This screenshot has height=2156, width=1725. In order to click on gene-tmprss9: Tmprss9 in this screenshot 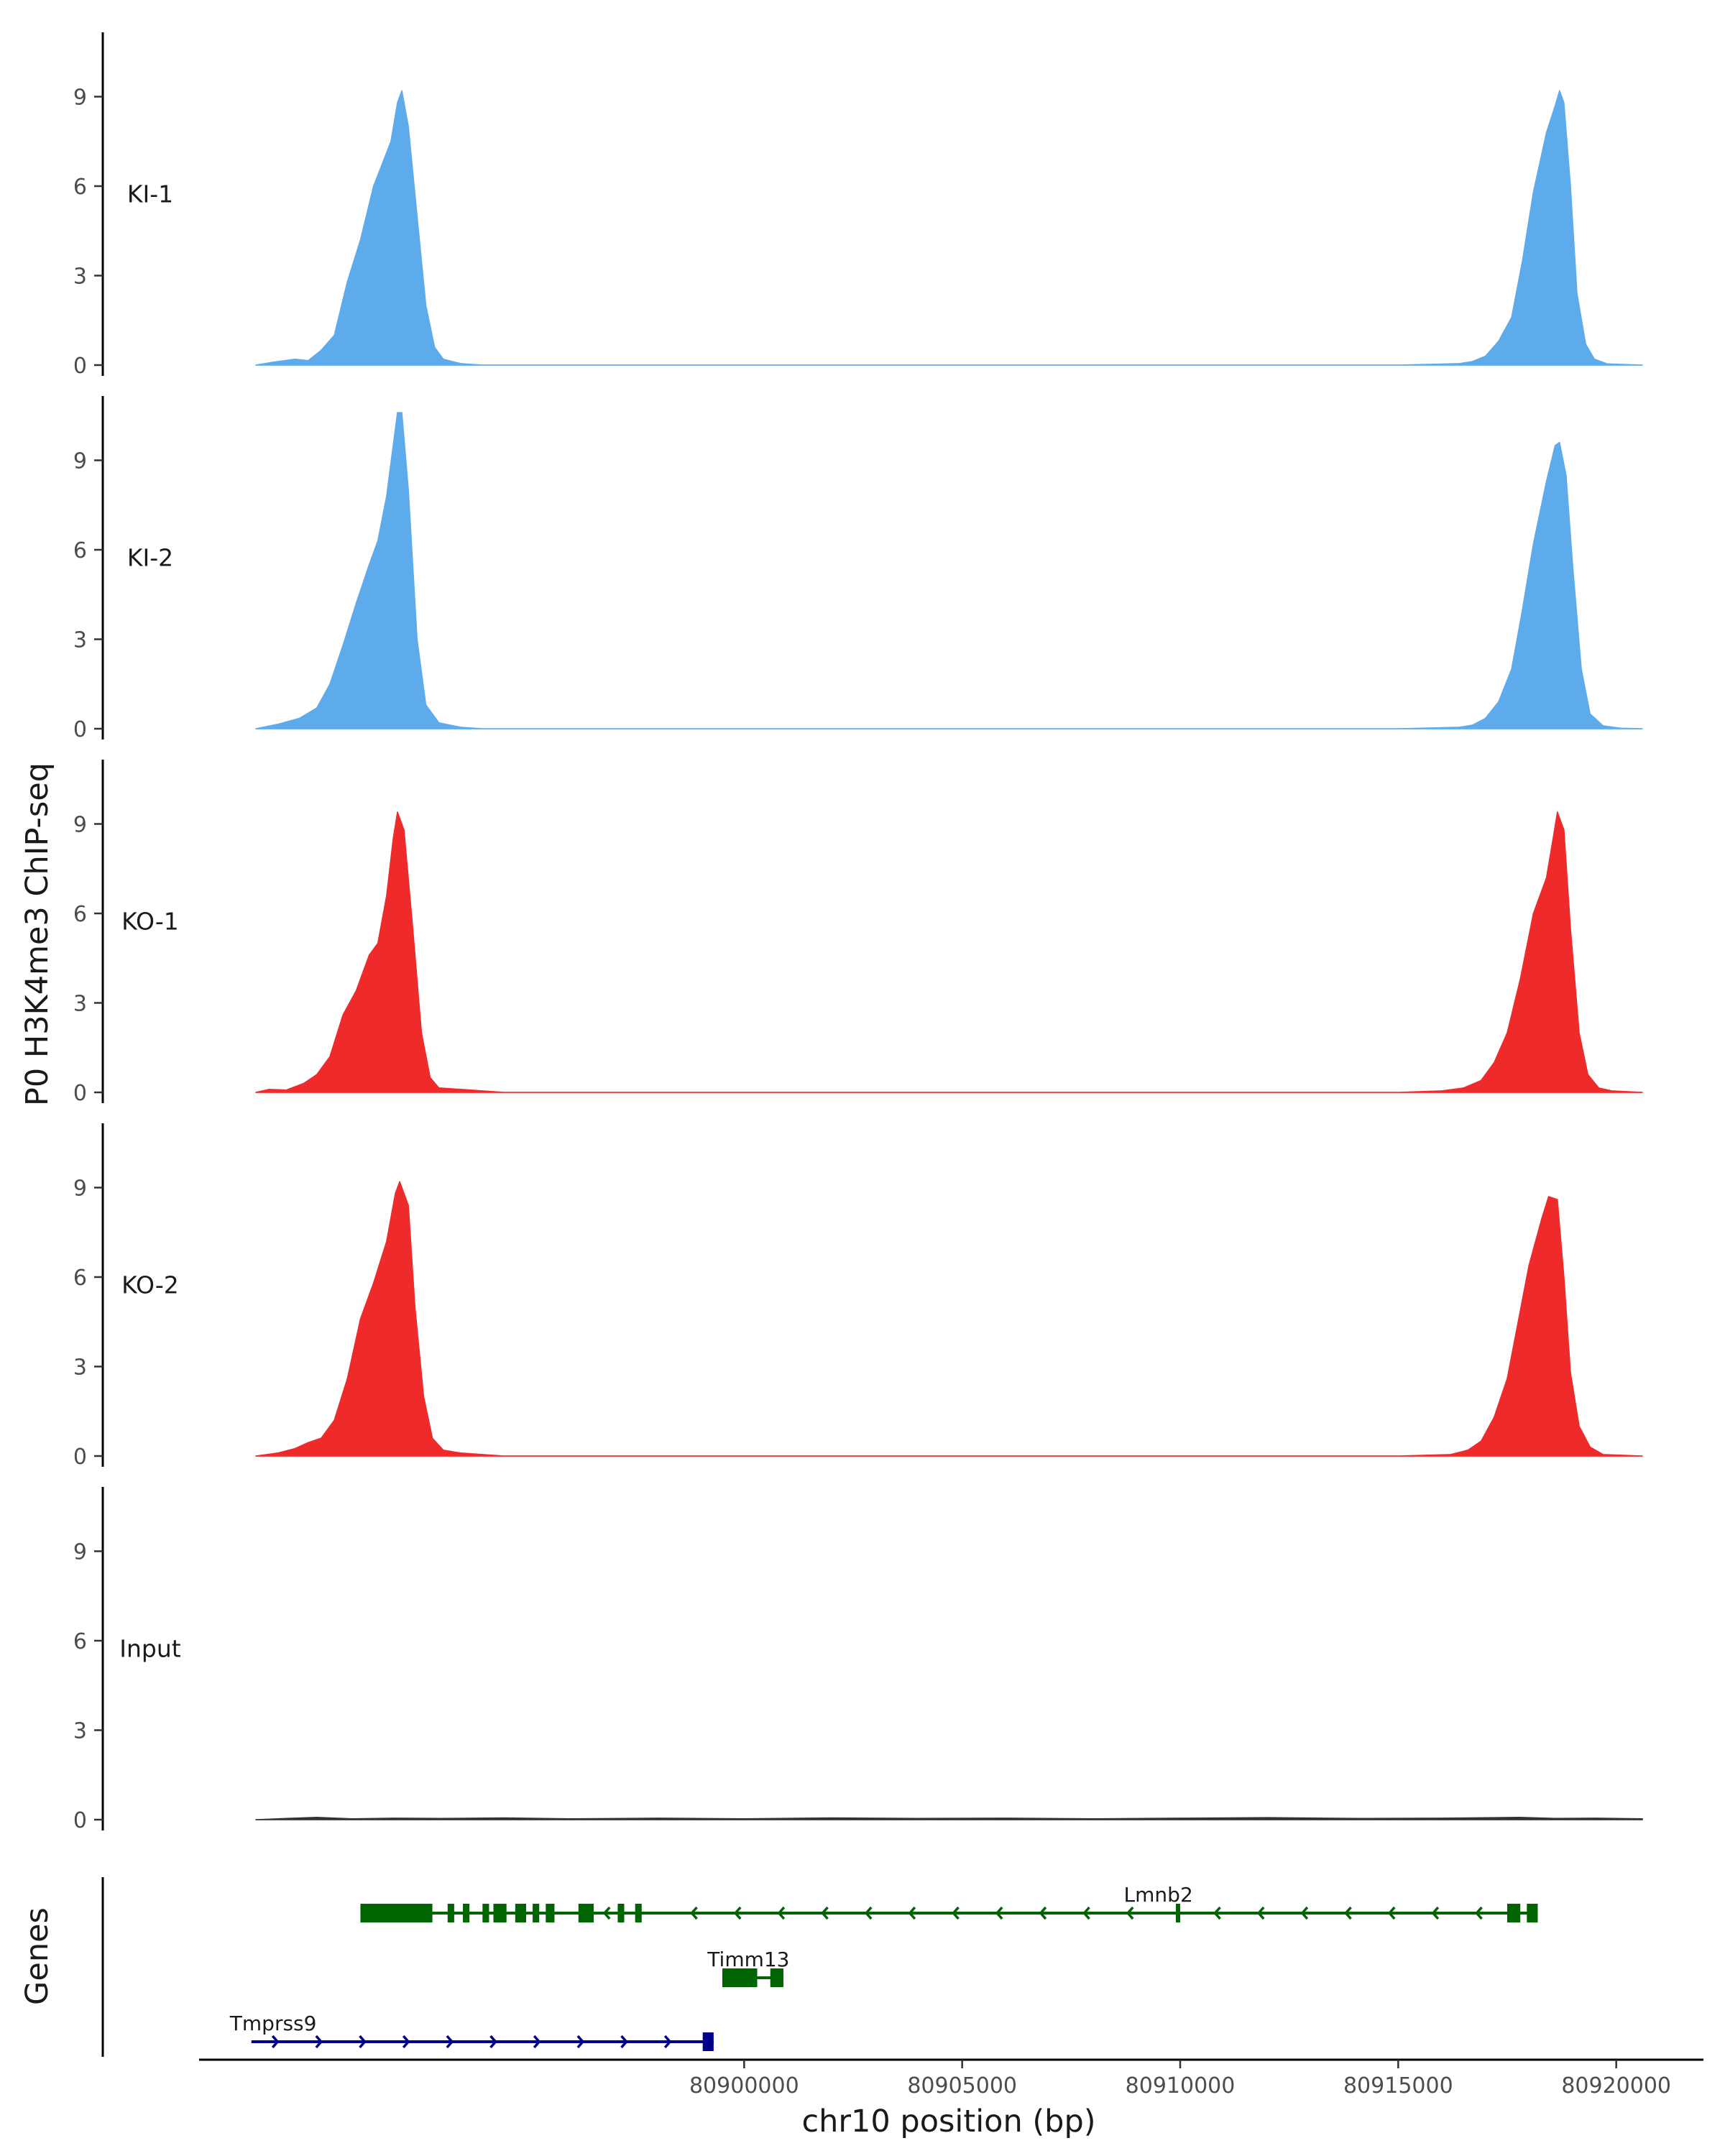, I will do `click(471, 2031)`.